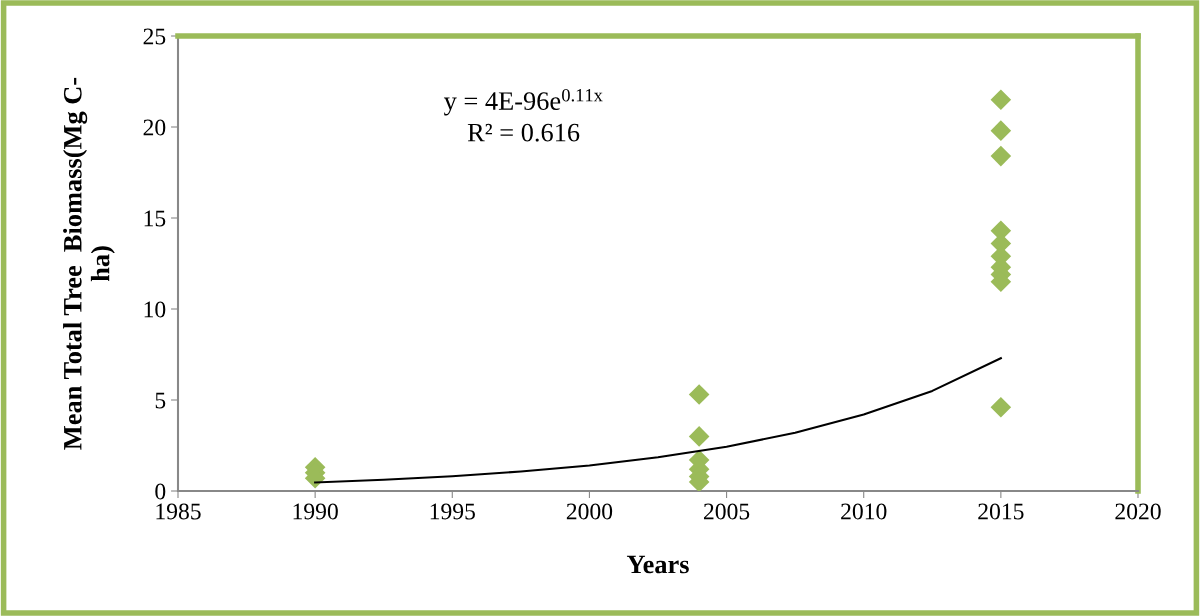 This screenshot has width=1200, height=616. I want to click on x-tick-label: 2000, so click(589, 511).